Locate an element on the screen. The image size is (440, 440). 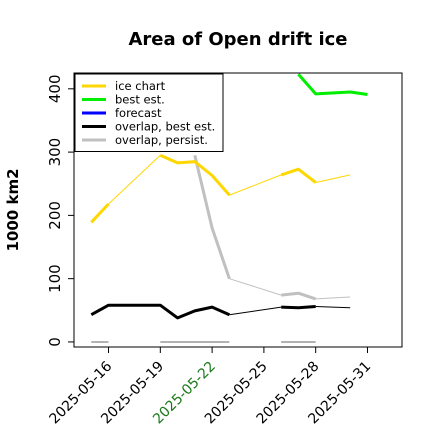
legend-label-overlap-persist: overlap, persist. is located at coordinates (161, 140).